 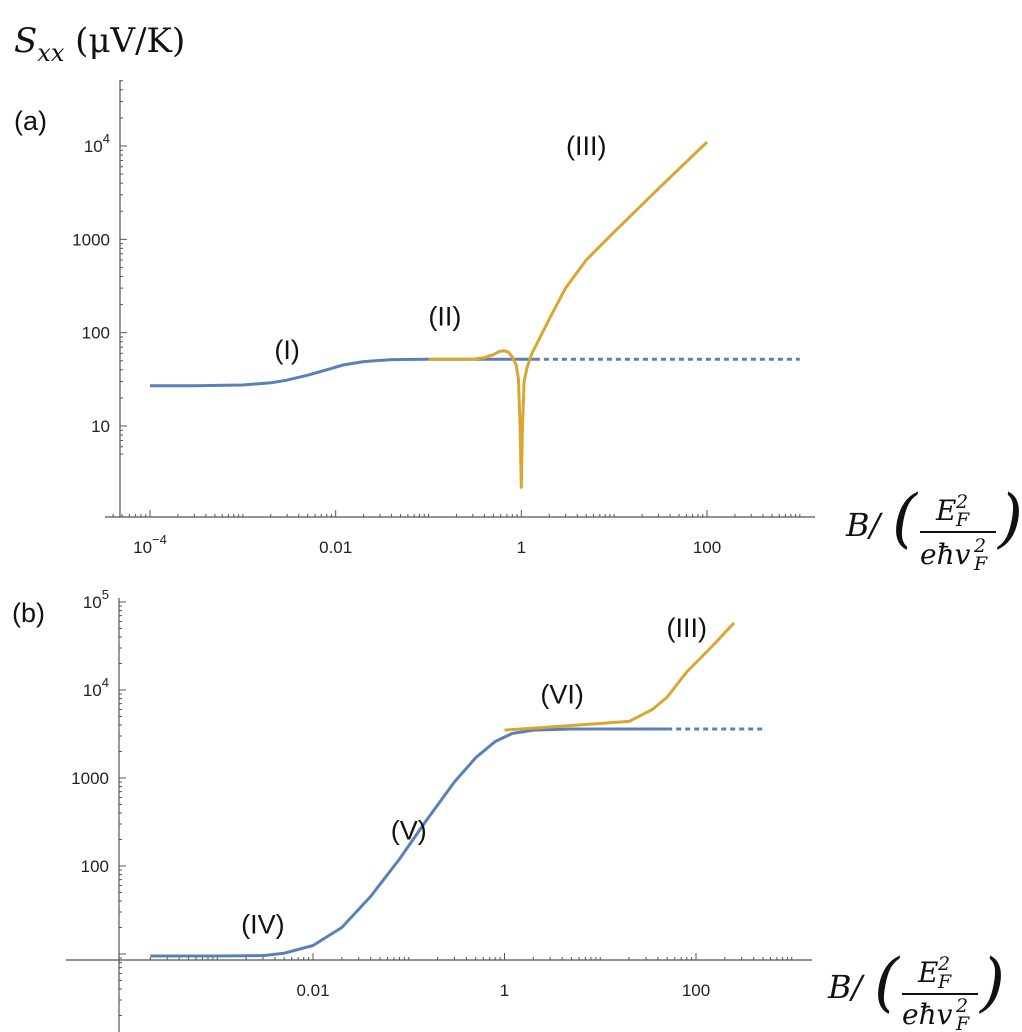 I want to click on region-label: (VI), so click(x=562, y=695).